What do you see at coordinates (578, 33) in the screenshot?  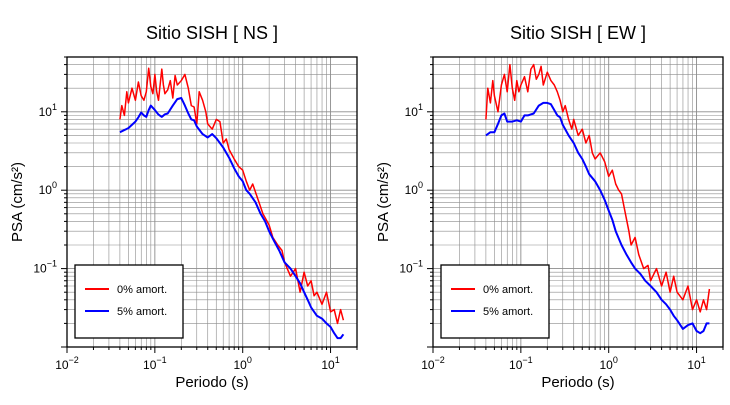 I see `chart-title: Sitio SISH [ EW ]` at bounding box center [578, 33].